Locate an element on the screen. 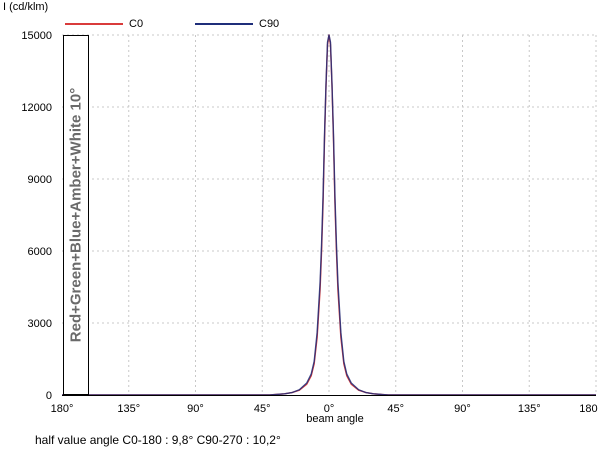 This screenshot has width=598, height=455. y-tick-label: 15000 is located at coordinates (36, 36).